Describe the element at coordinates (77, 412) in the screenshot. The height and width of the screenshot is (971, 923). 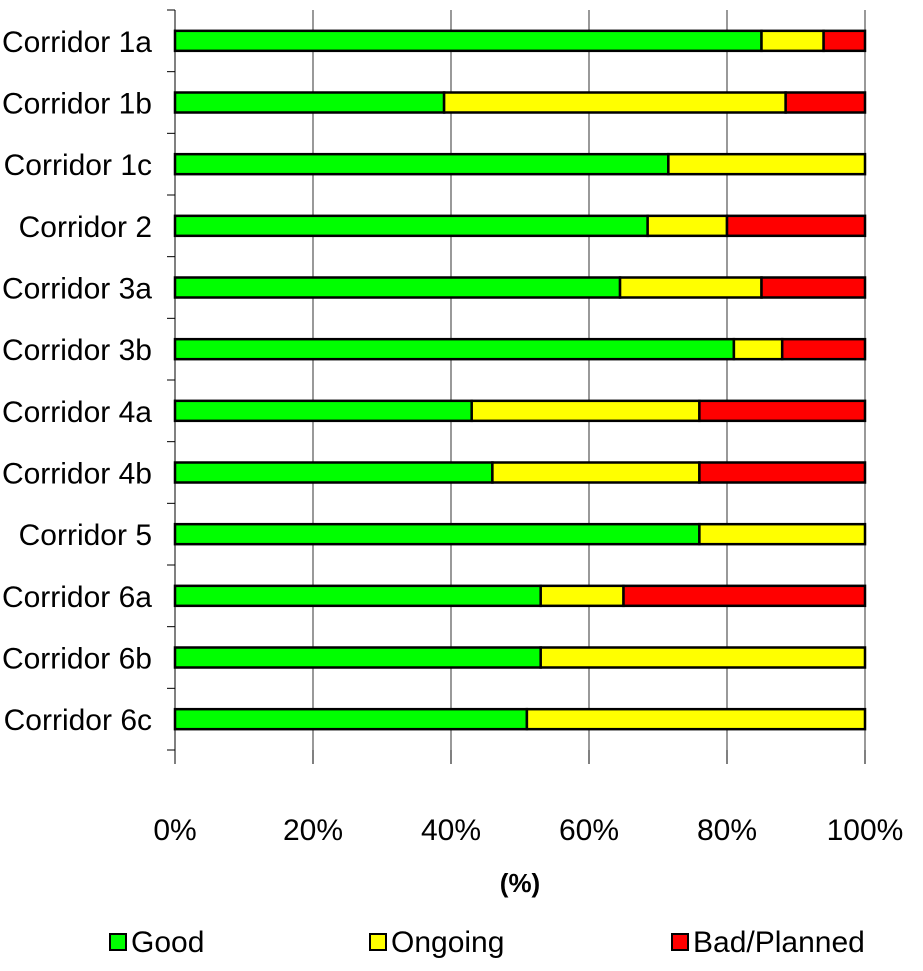
I see `category-label: Corridor 4a` at that location.